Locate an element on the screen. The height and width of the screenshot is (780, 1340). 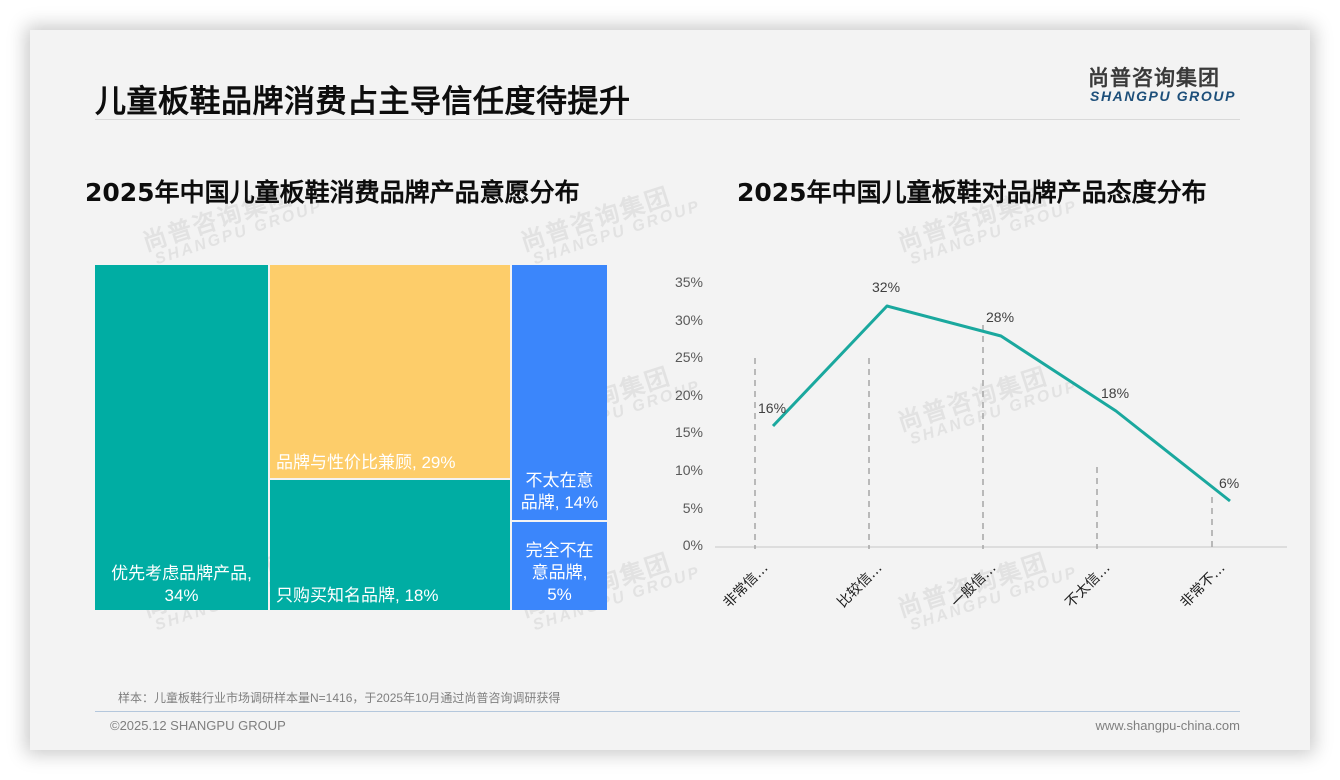
y-tick-label: 10% is located at coordinates (688, 470).